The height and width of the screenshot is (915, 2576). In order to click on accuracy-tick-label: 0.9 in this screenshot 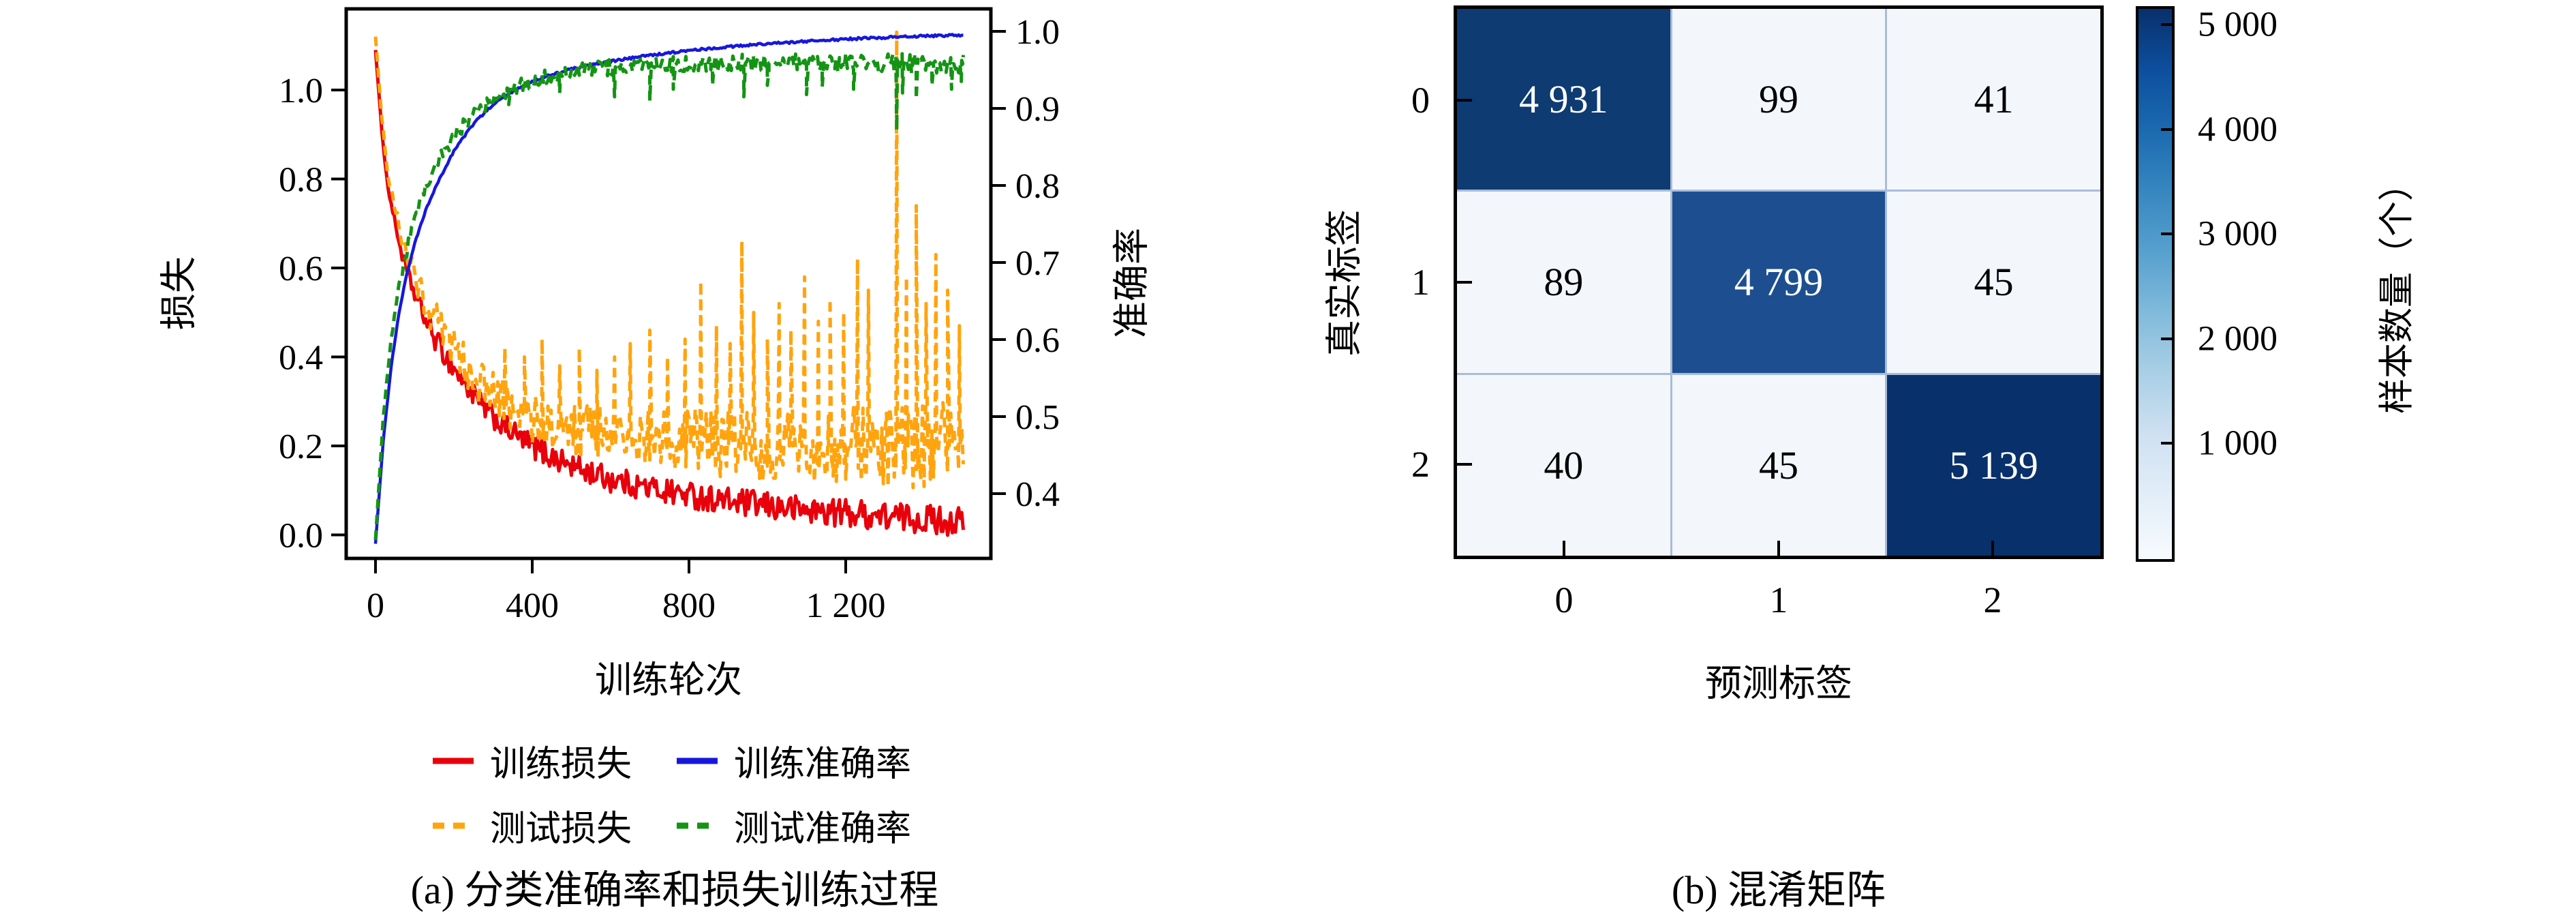, I will do `click(1037, 109)`.